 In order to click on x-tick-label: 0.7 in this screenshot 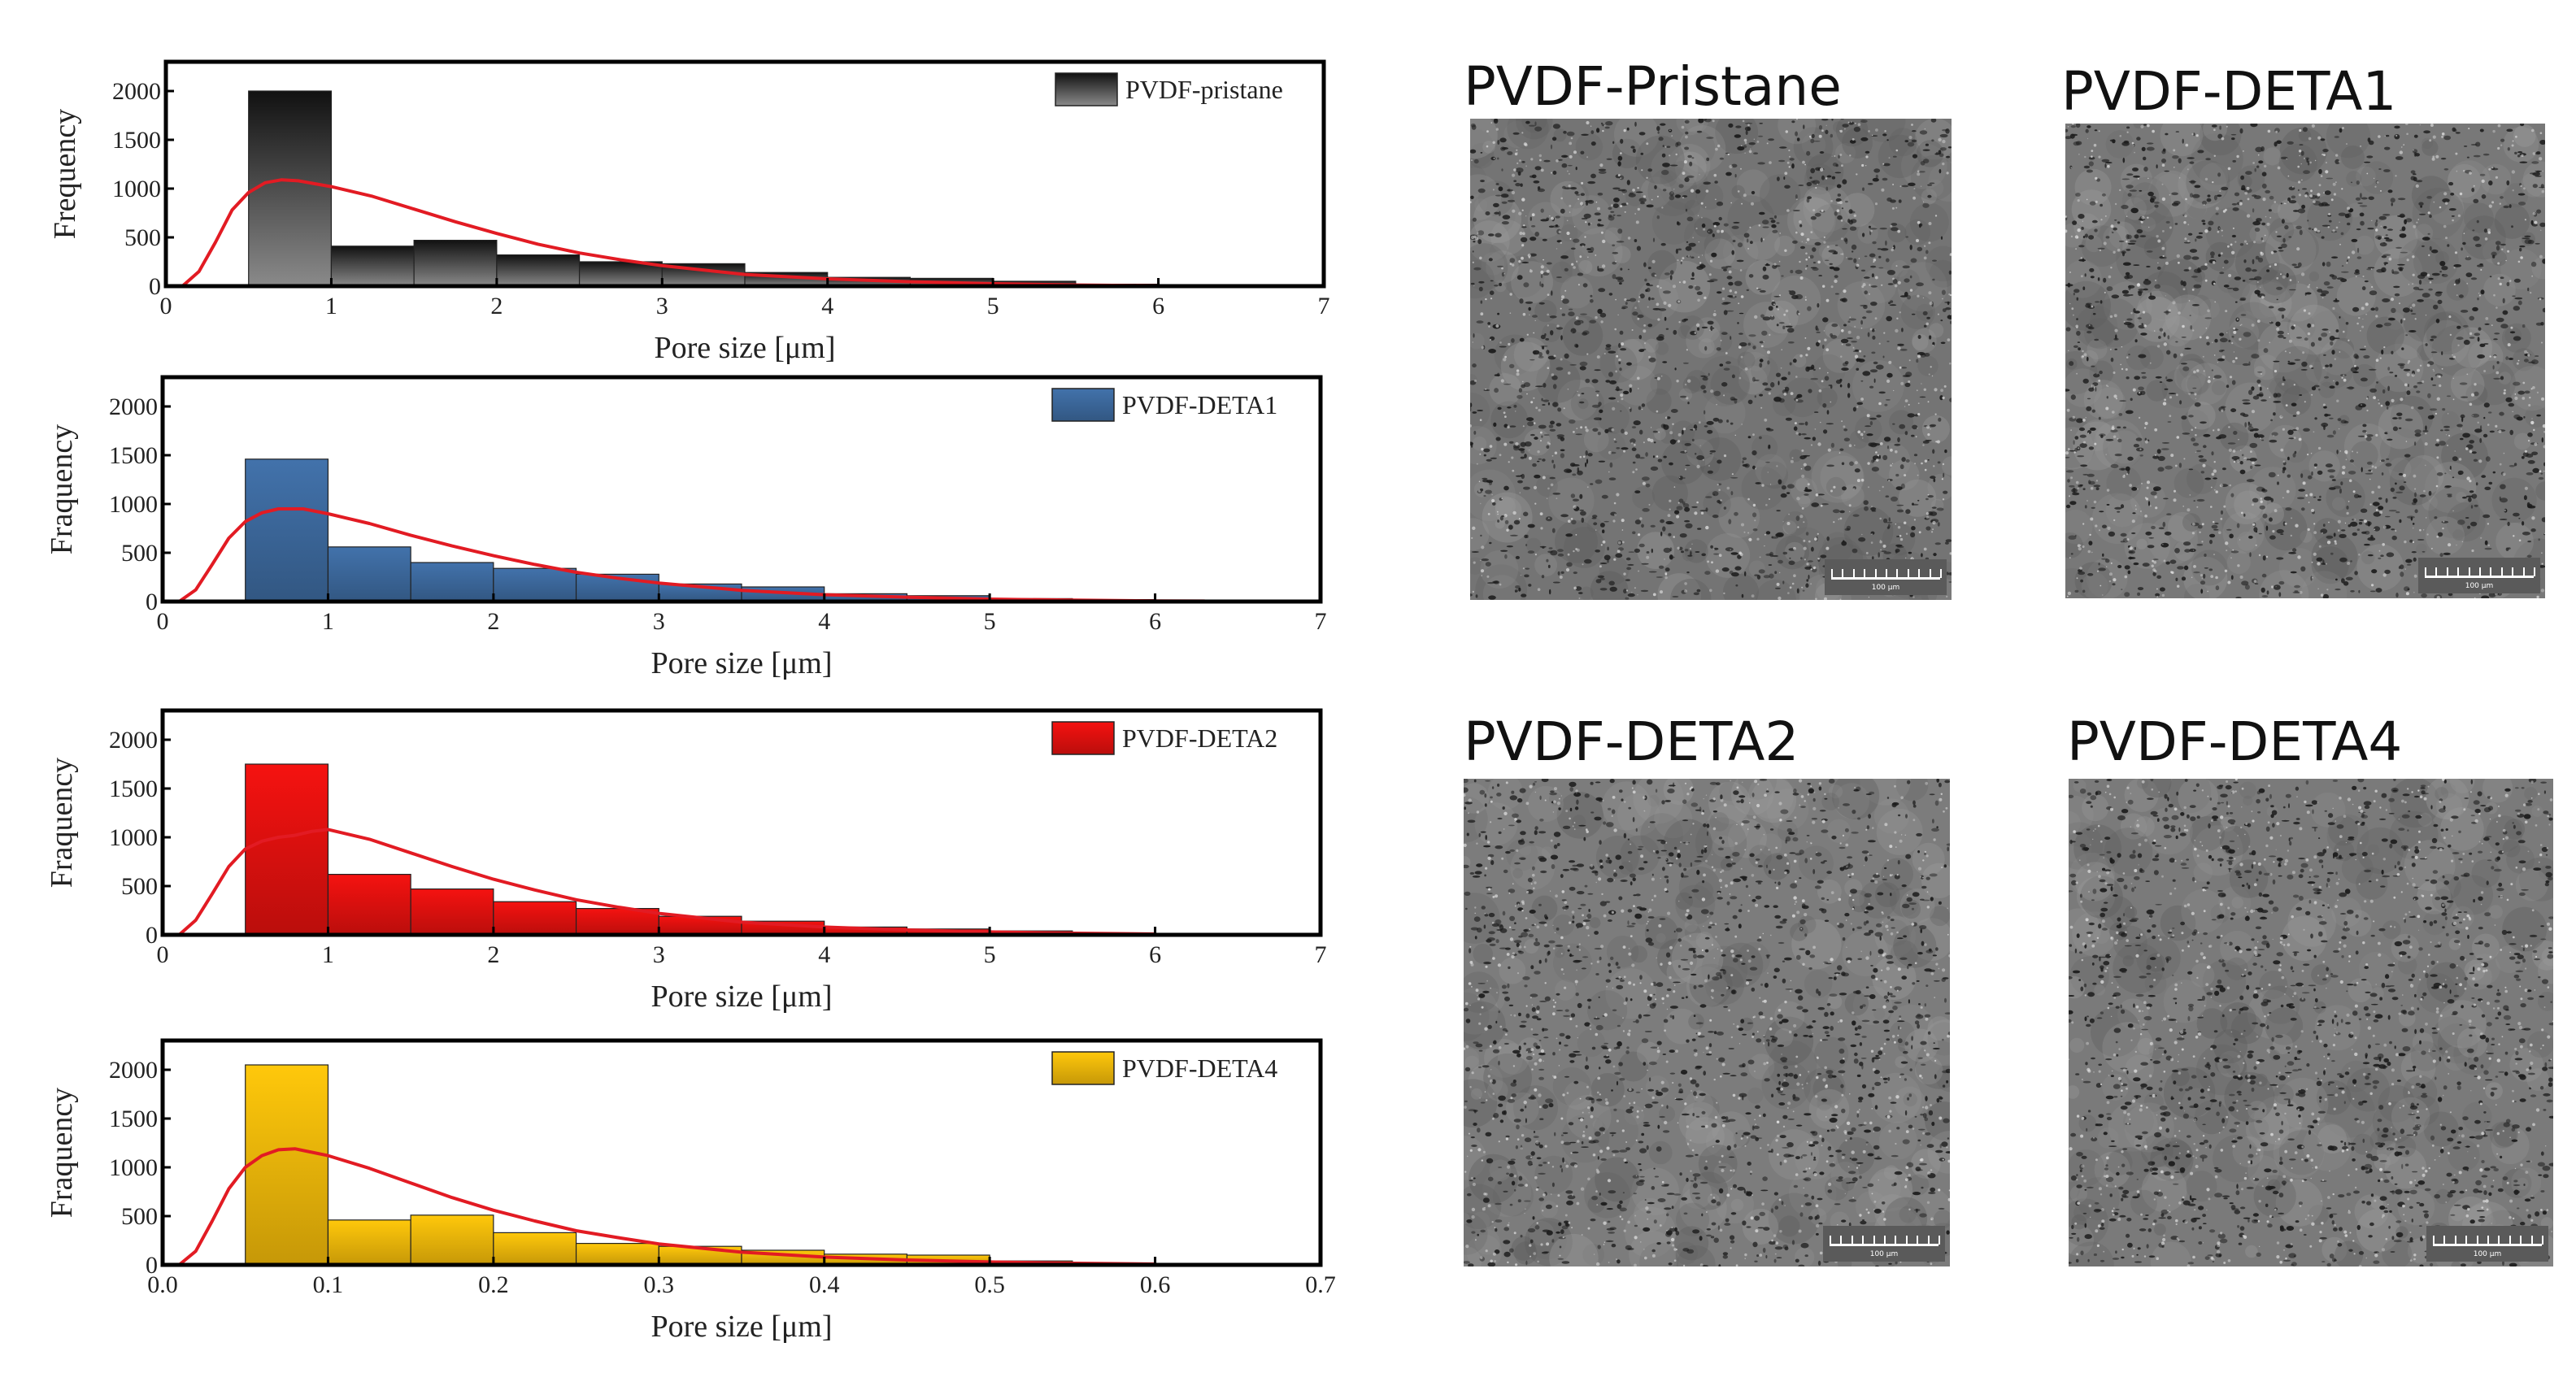, I will do `click(1321, 1284)`.